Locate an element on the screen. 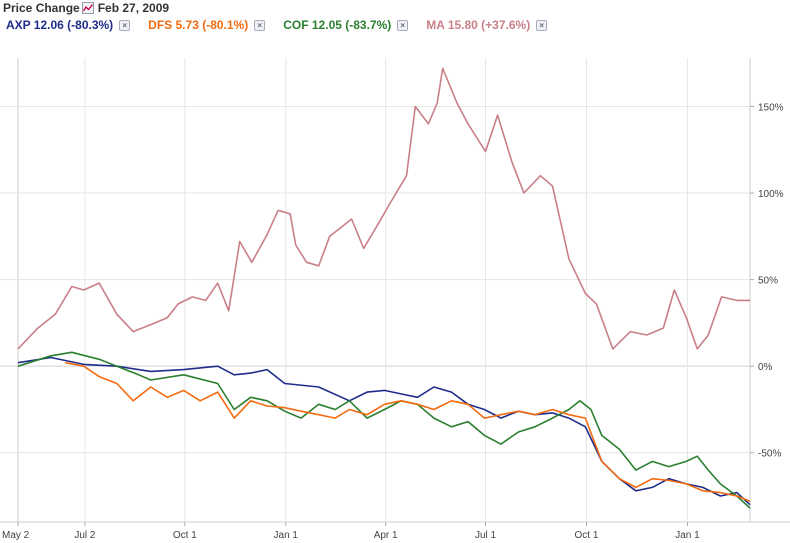 Image resolution: width=790 pixels, height=543 pixels. x-tick-label: Jul 1 is located at coordinates (486, 535).